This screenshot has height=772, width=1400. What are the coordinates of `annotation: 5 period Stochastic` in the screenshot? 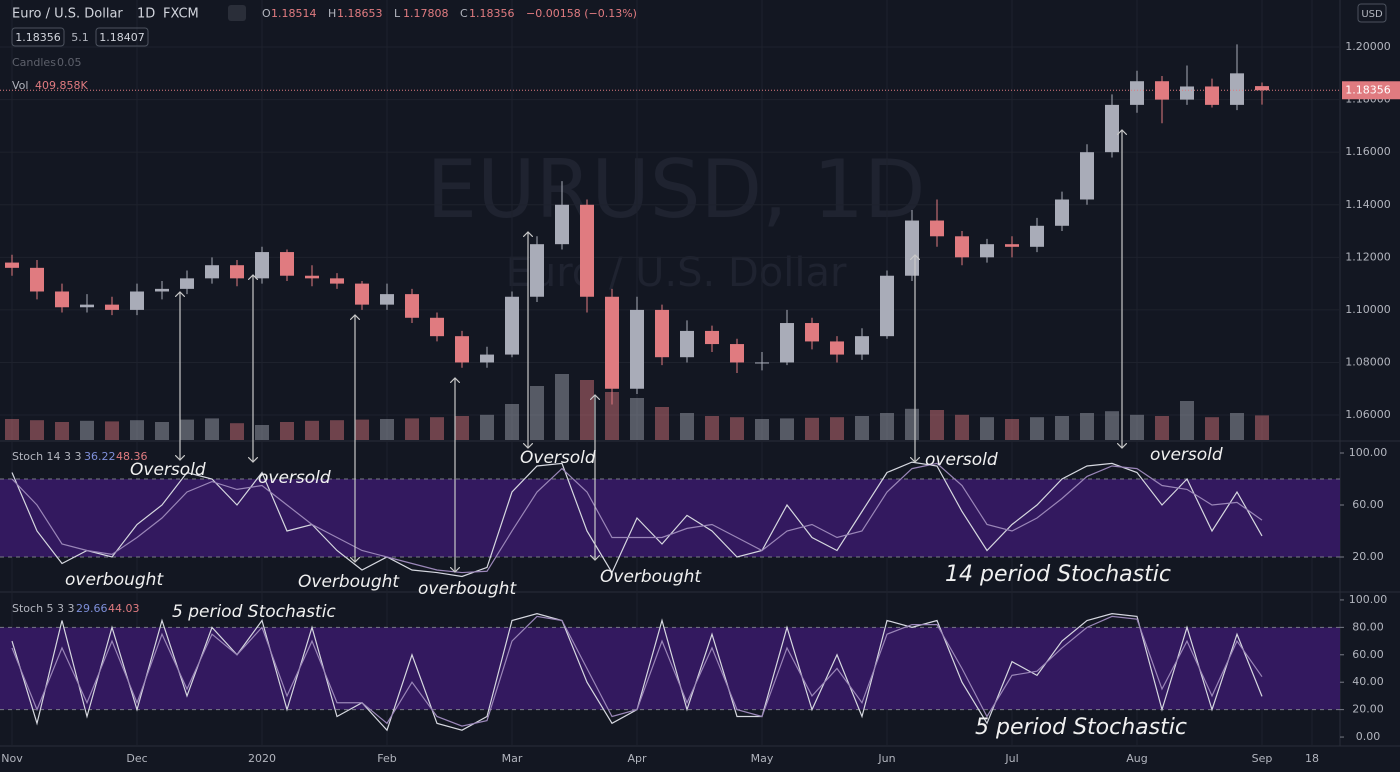 It's located at (1081, 727).